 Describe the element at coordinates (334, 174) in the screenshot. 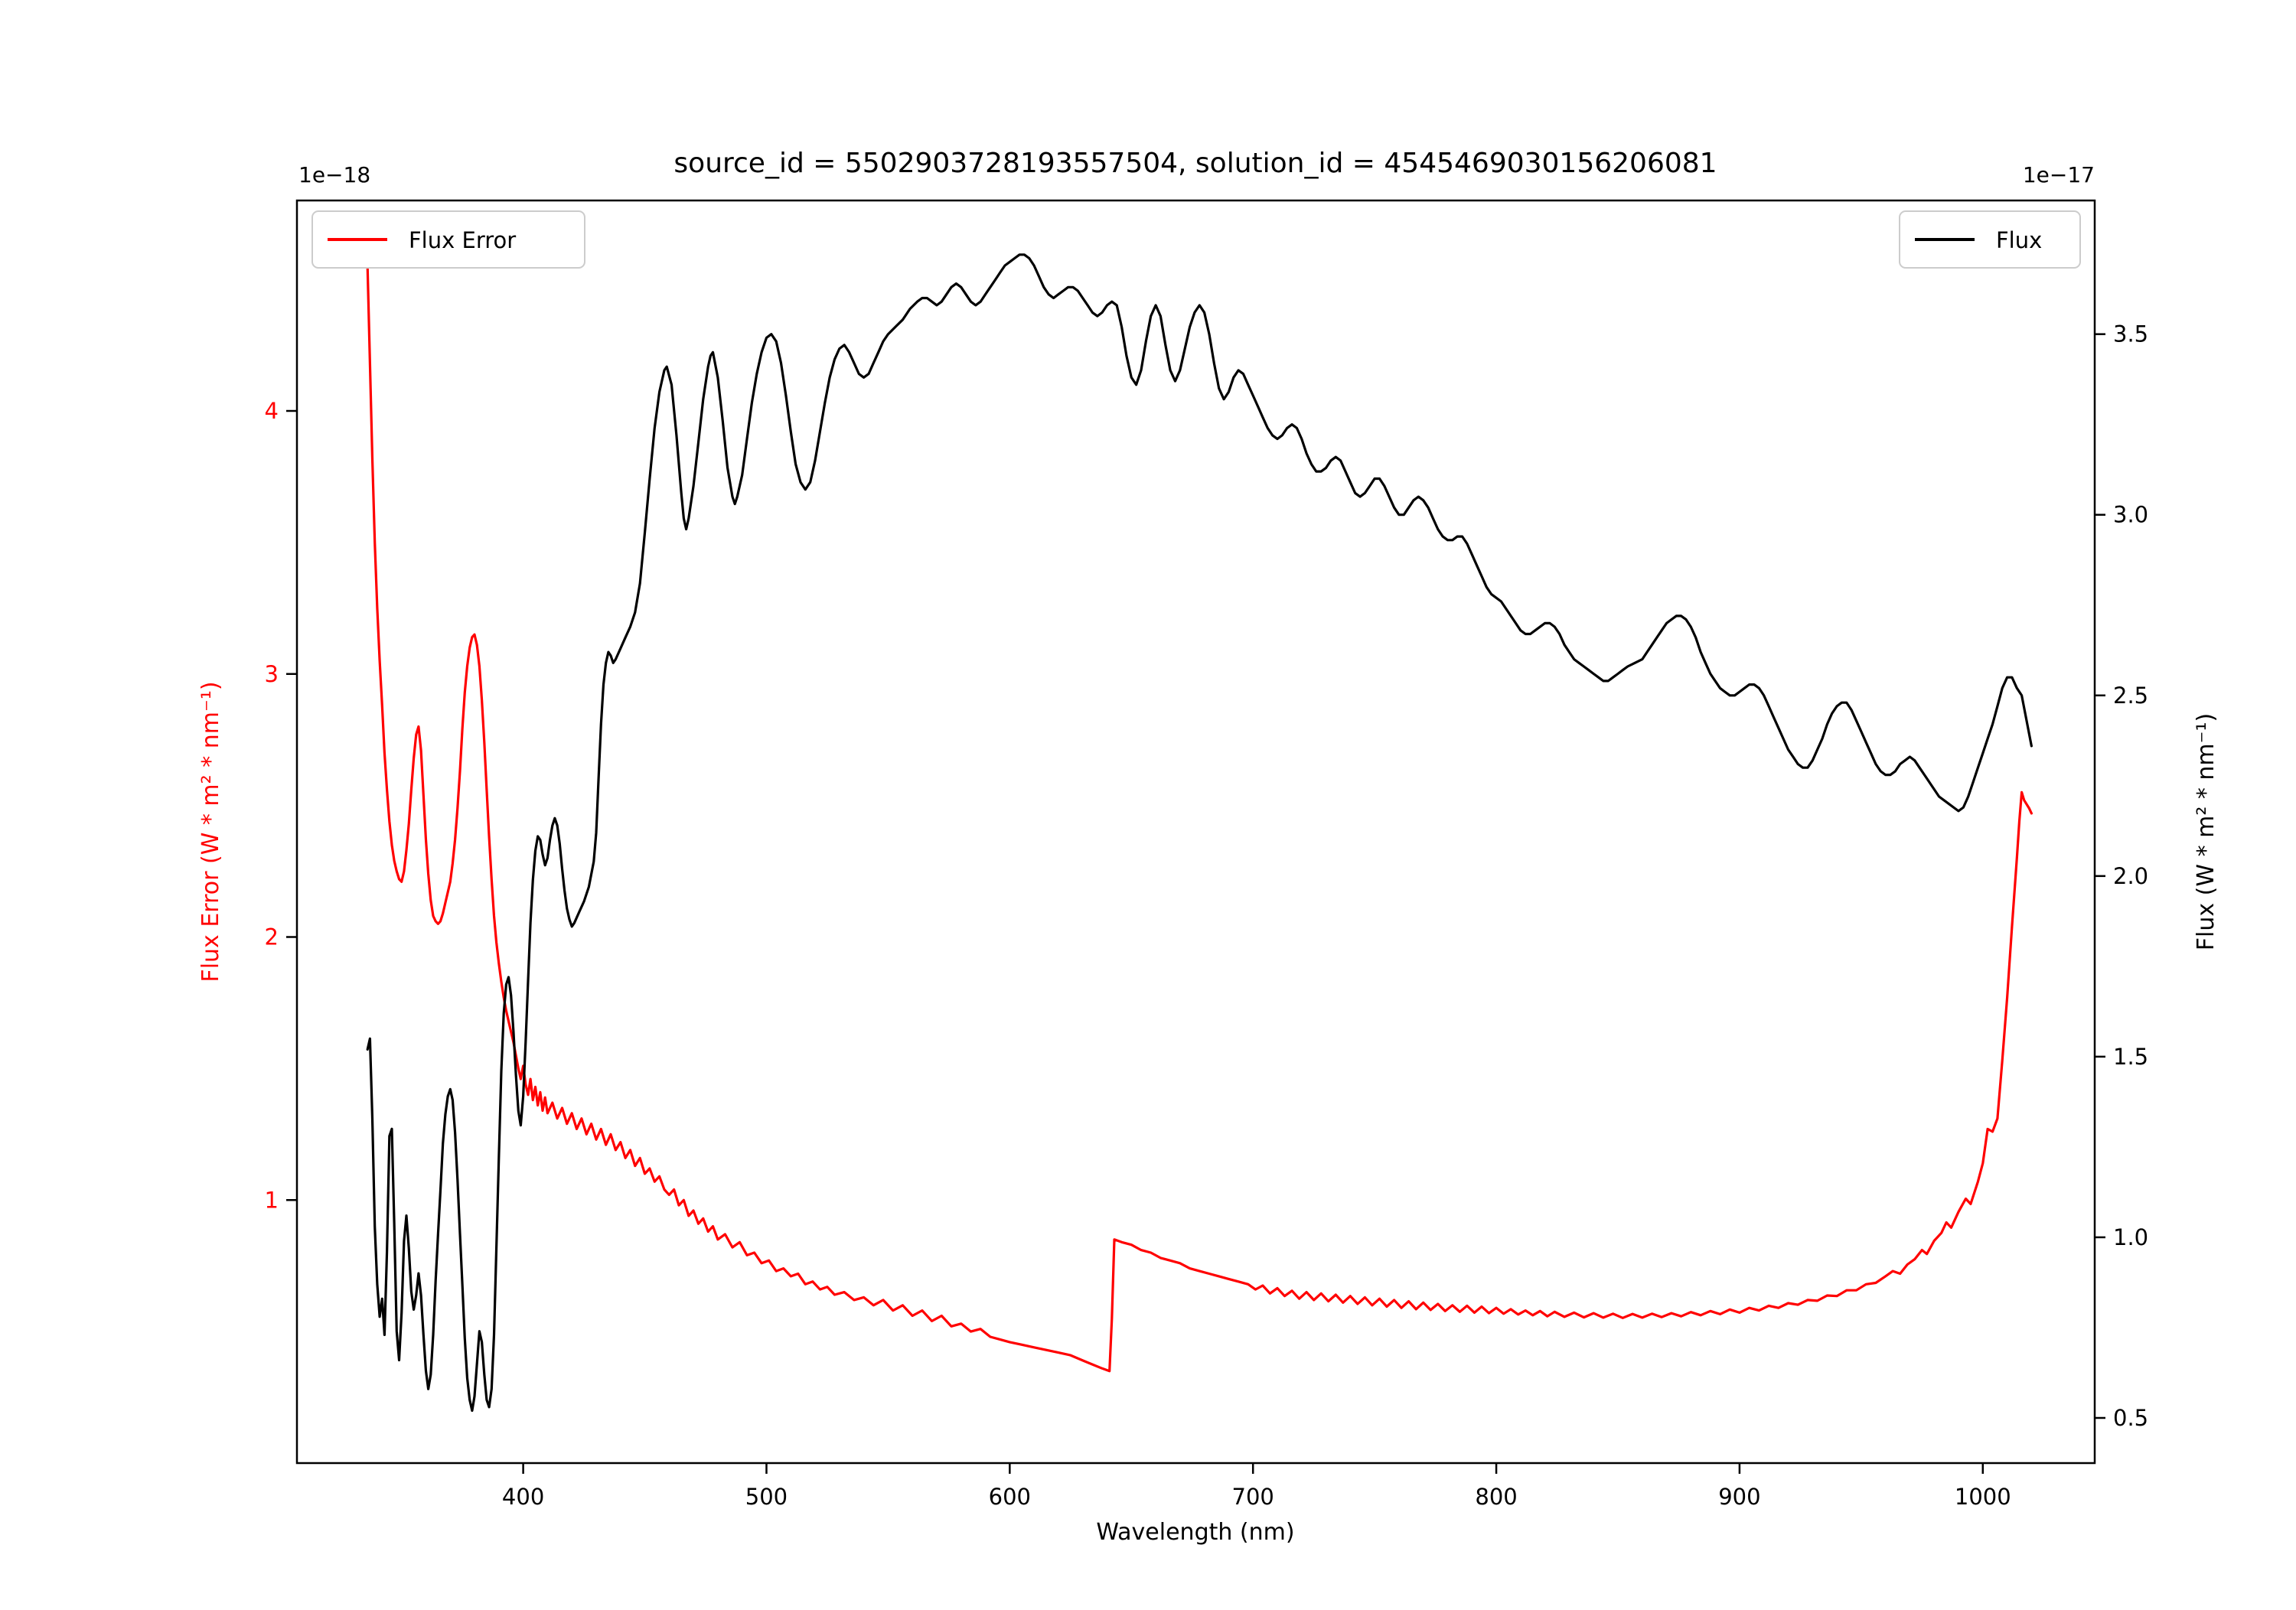

I see `left-axis-offset: 1e−18` at that location.